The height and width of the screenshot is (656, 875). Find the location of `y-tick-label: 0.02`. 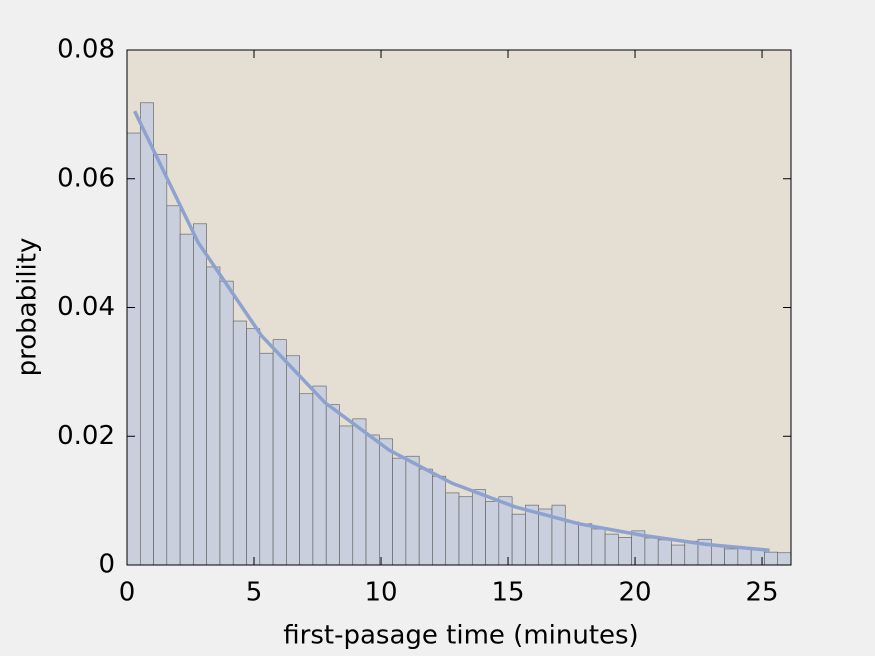

y-tick-label: 0.02 is located at coordinates (86, 436).